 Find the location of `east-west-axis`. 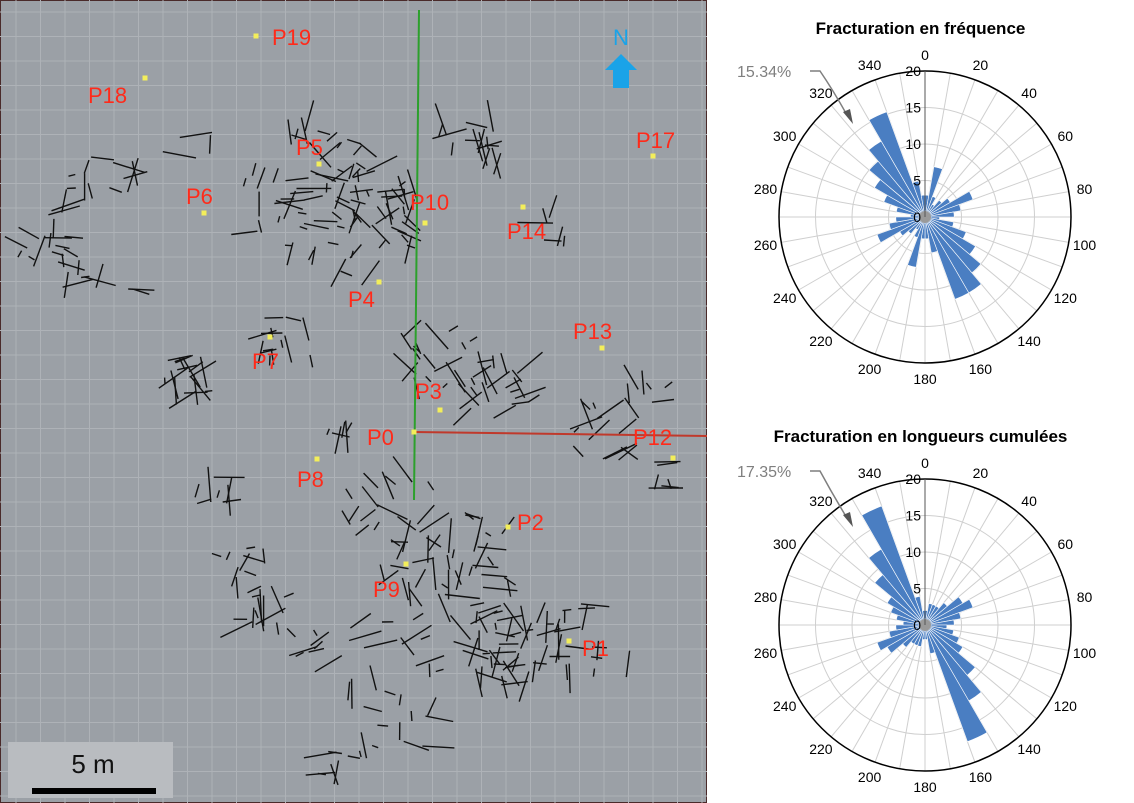

east-west-axis is located at coordinates (560, 434).